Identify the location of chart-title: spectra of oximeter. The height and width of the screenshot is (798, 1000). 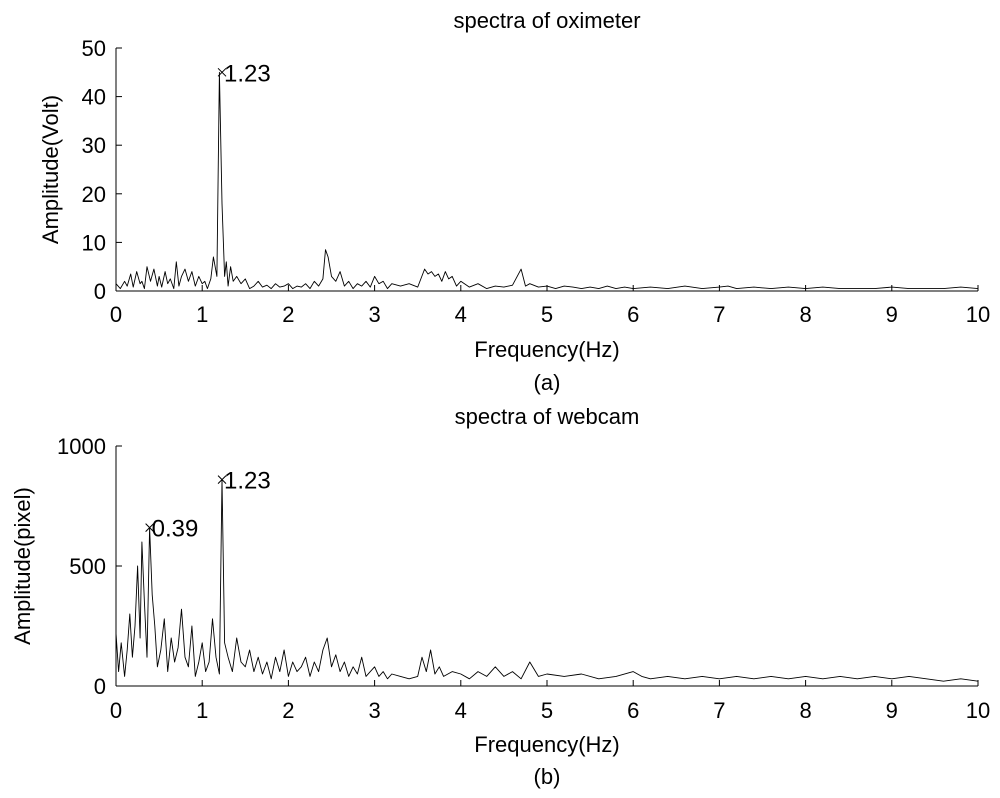
(546, 20).